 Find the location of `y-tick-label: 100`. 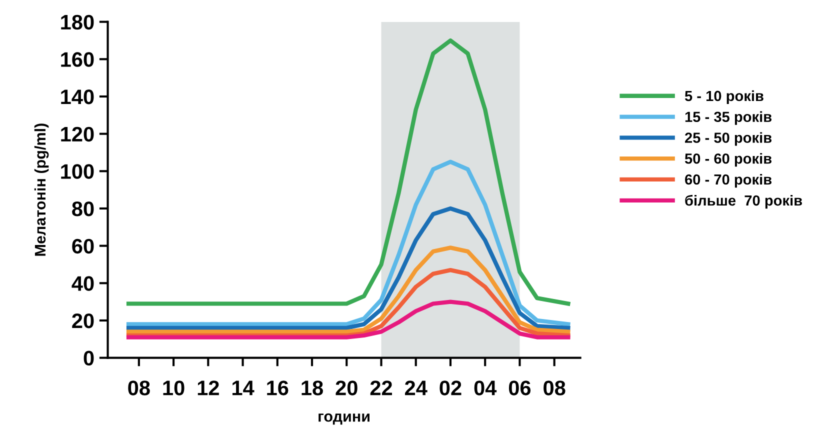

y-tick-label: 100 is located at coordinates (77, 171).